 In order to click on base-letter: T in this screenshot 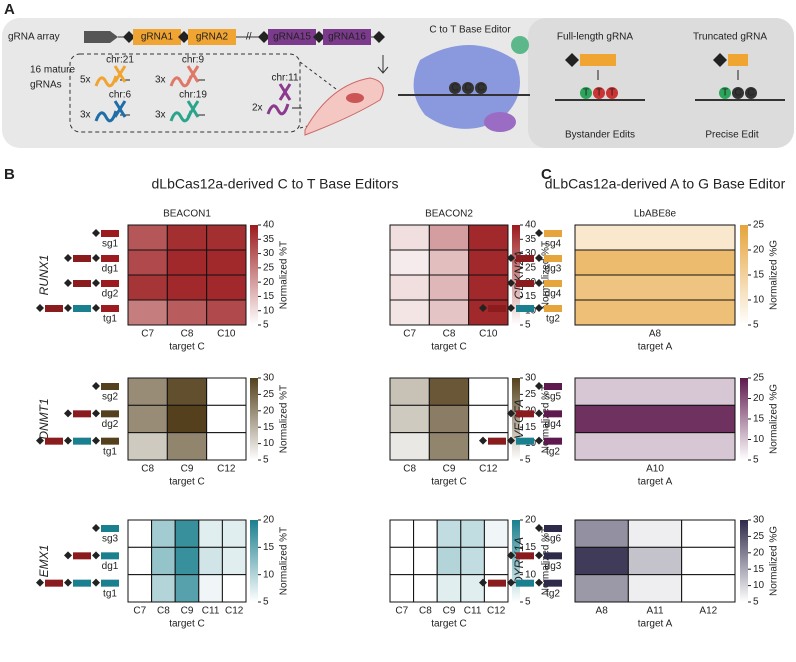, I will do `click(599, 93)`.